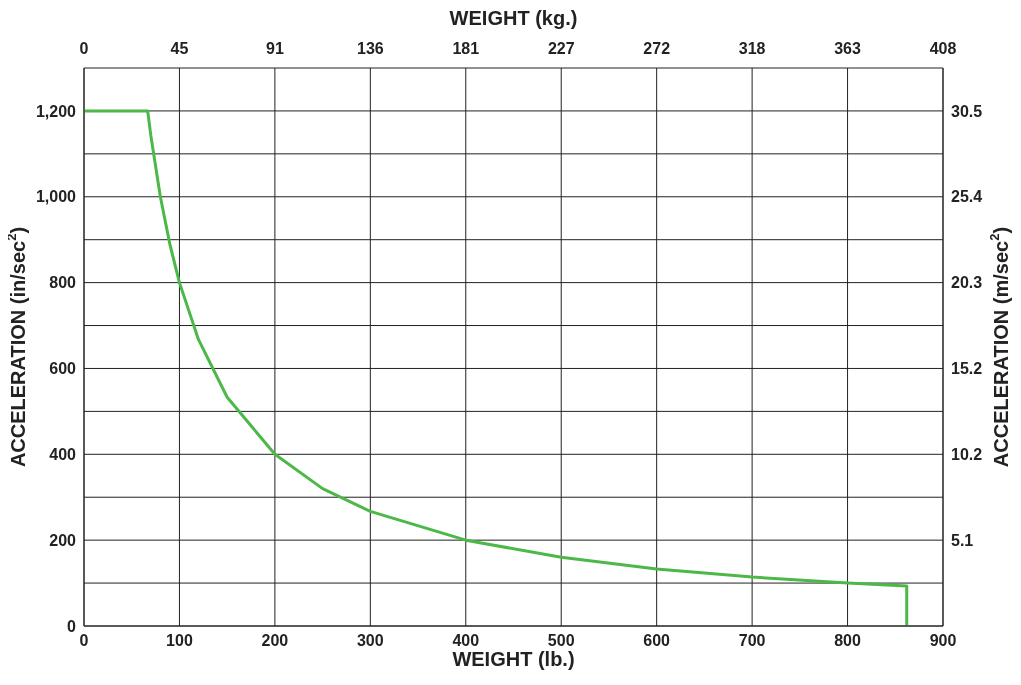 The image size is (1021, 685). What do you see at coordinates (967, 197) in the screenshot?
I see `y2-tick-label: 25.4` at bounding box center [967, 197].